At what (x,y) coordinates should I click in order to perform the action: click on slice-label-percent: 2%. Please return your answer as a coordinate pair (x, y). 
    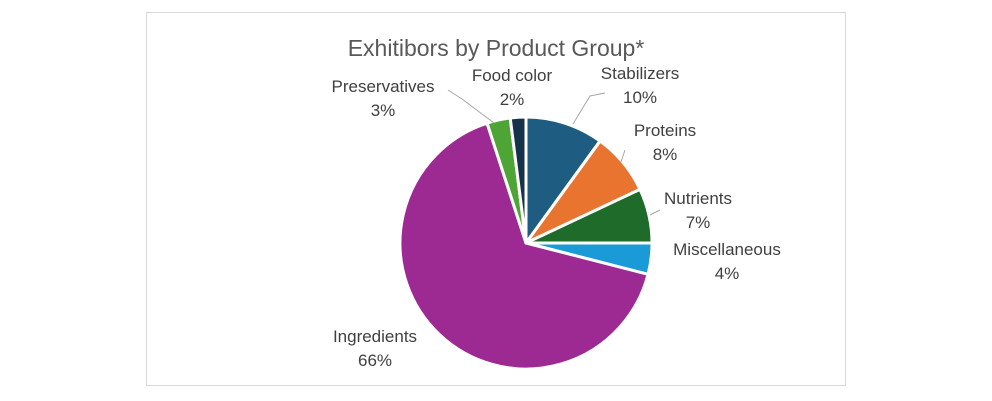
    Looking at the image, I should click on (512, 99).